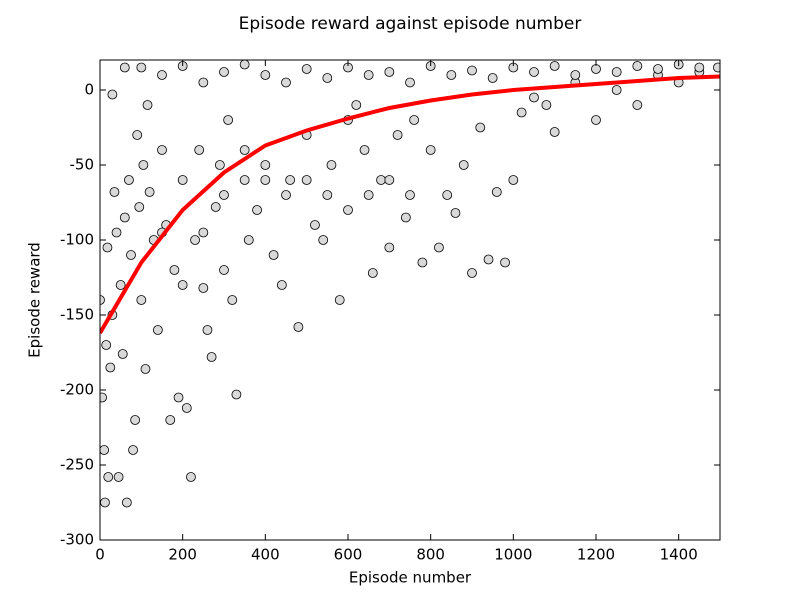 This screenshot has width=800, height=604. What do you see at coordinates (348, 555) in the screenshot?
I see `x-tick-label: 600` at bounding box center [348, 555].